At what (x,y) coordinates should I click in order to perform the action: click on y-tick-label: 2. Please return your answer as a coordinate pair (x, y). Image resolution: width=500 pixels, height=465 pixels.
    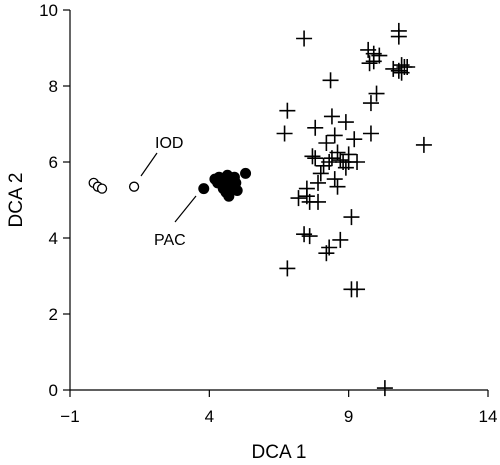
    Looking at the image, I should click on (53, 314).